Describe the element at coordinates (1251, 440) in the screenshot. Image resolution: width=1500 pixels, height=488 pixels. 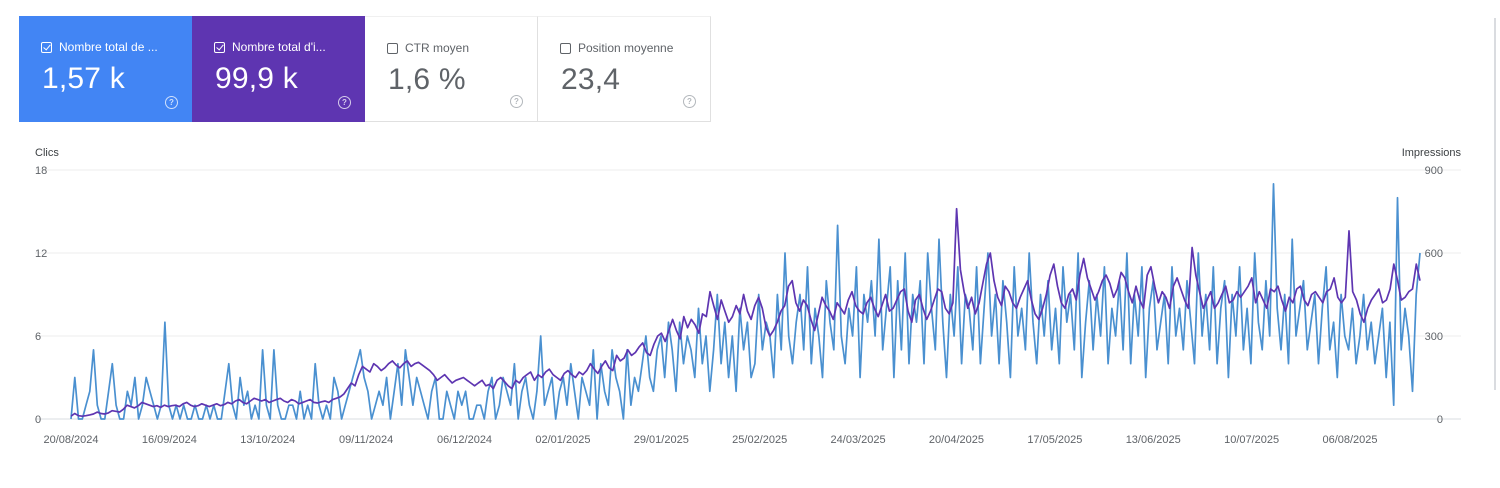
I see `x-tick-label: 10/07/2025` at that location.